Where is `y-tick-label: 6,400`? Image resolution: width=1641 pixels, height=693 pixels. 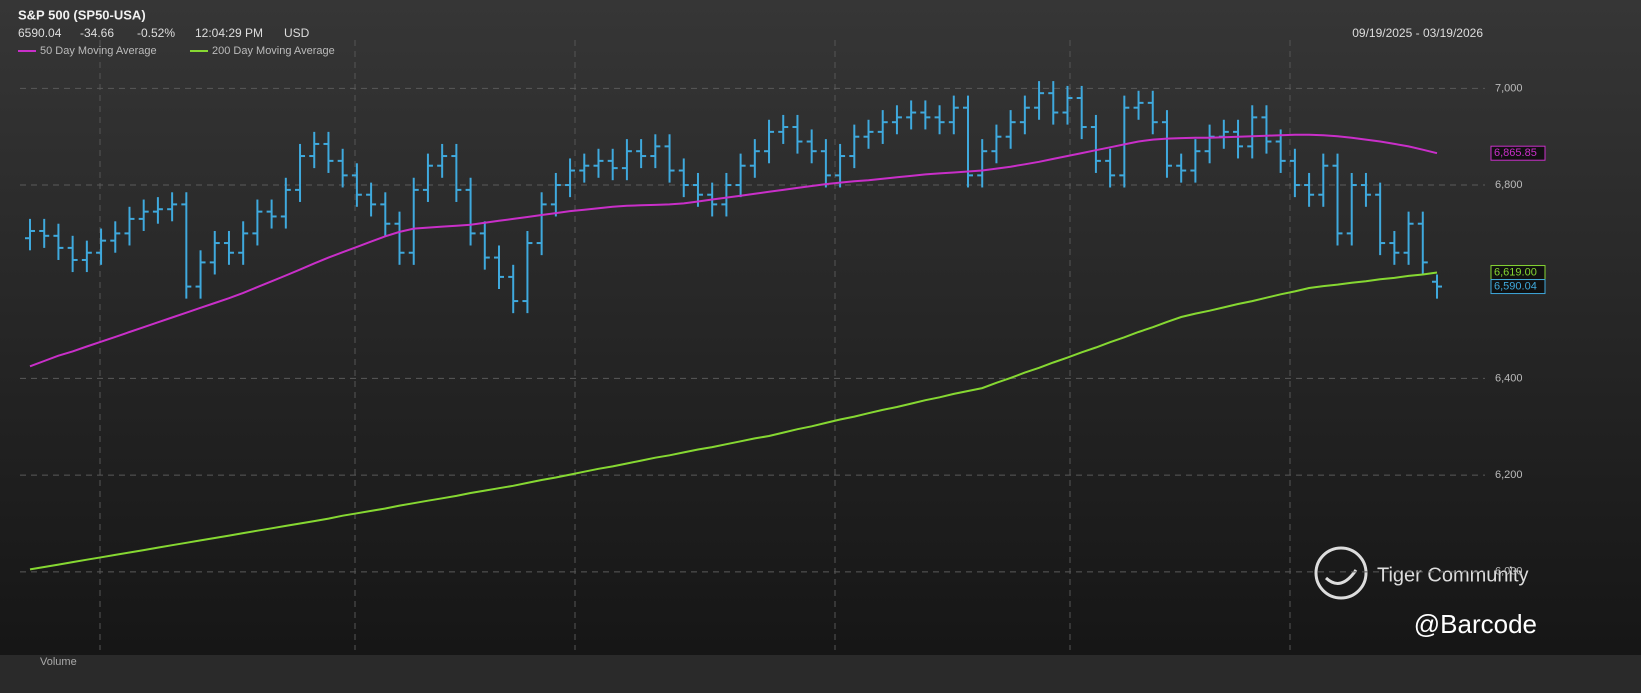 y-tick-label: 6,400 is located at coordinates (1509, 378).